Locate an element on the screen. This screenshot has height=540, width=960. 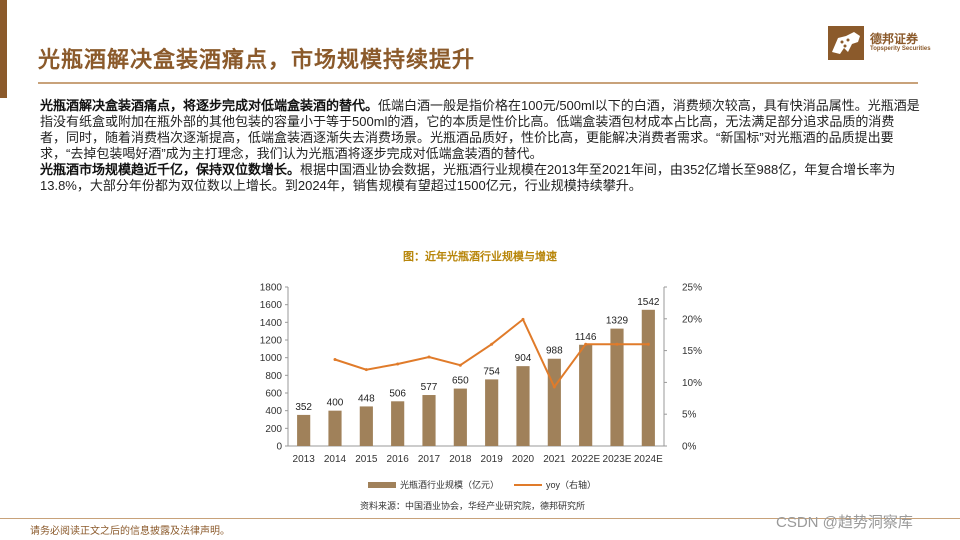
y-left-tick-label: 200 is located at coordinates (273, 429).